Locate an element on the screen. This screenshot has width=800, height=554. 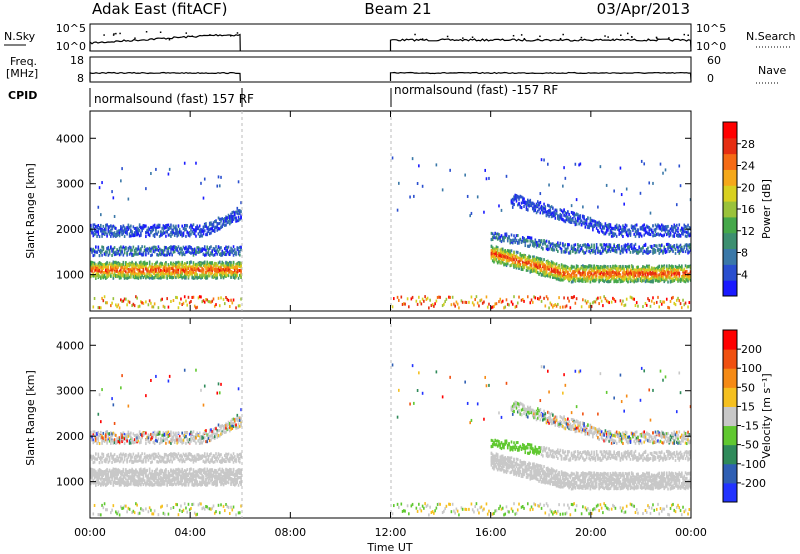
nsearch-point is located at coordinates (537, 39).